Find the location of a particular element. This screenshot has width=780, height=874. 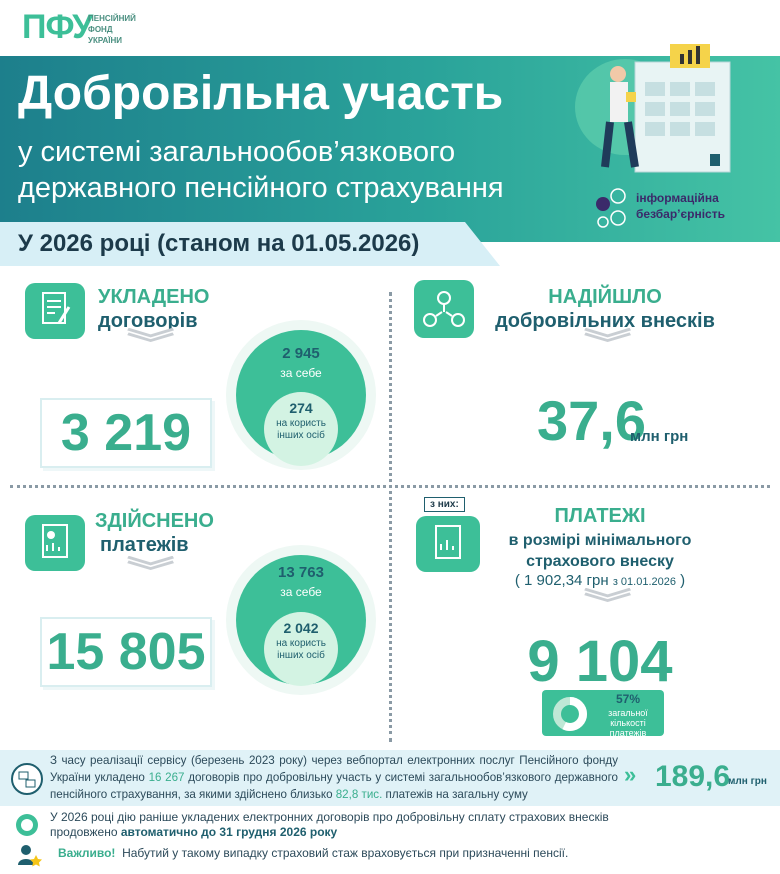

share-label: 57% is located at coordinates (628, 699).